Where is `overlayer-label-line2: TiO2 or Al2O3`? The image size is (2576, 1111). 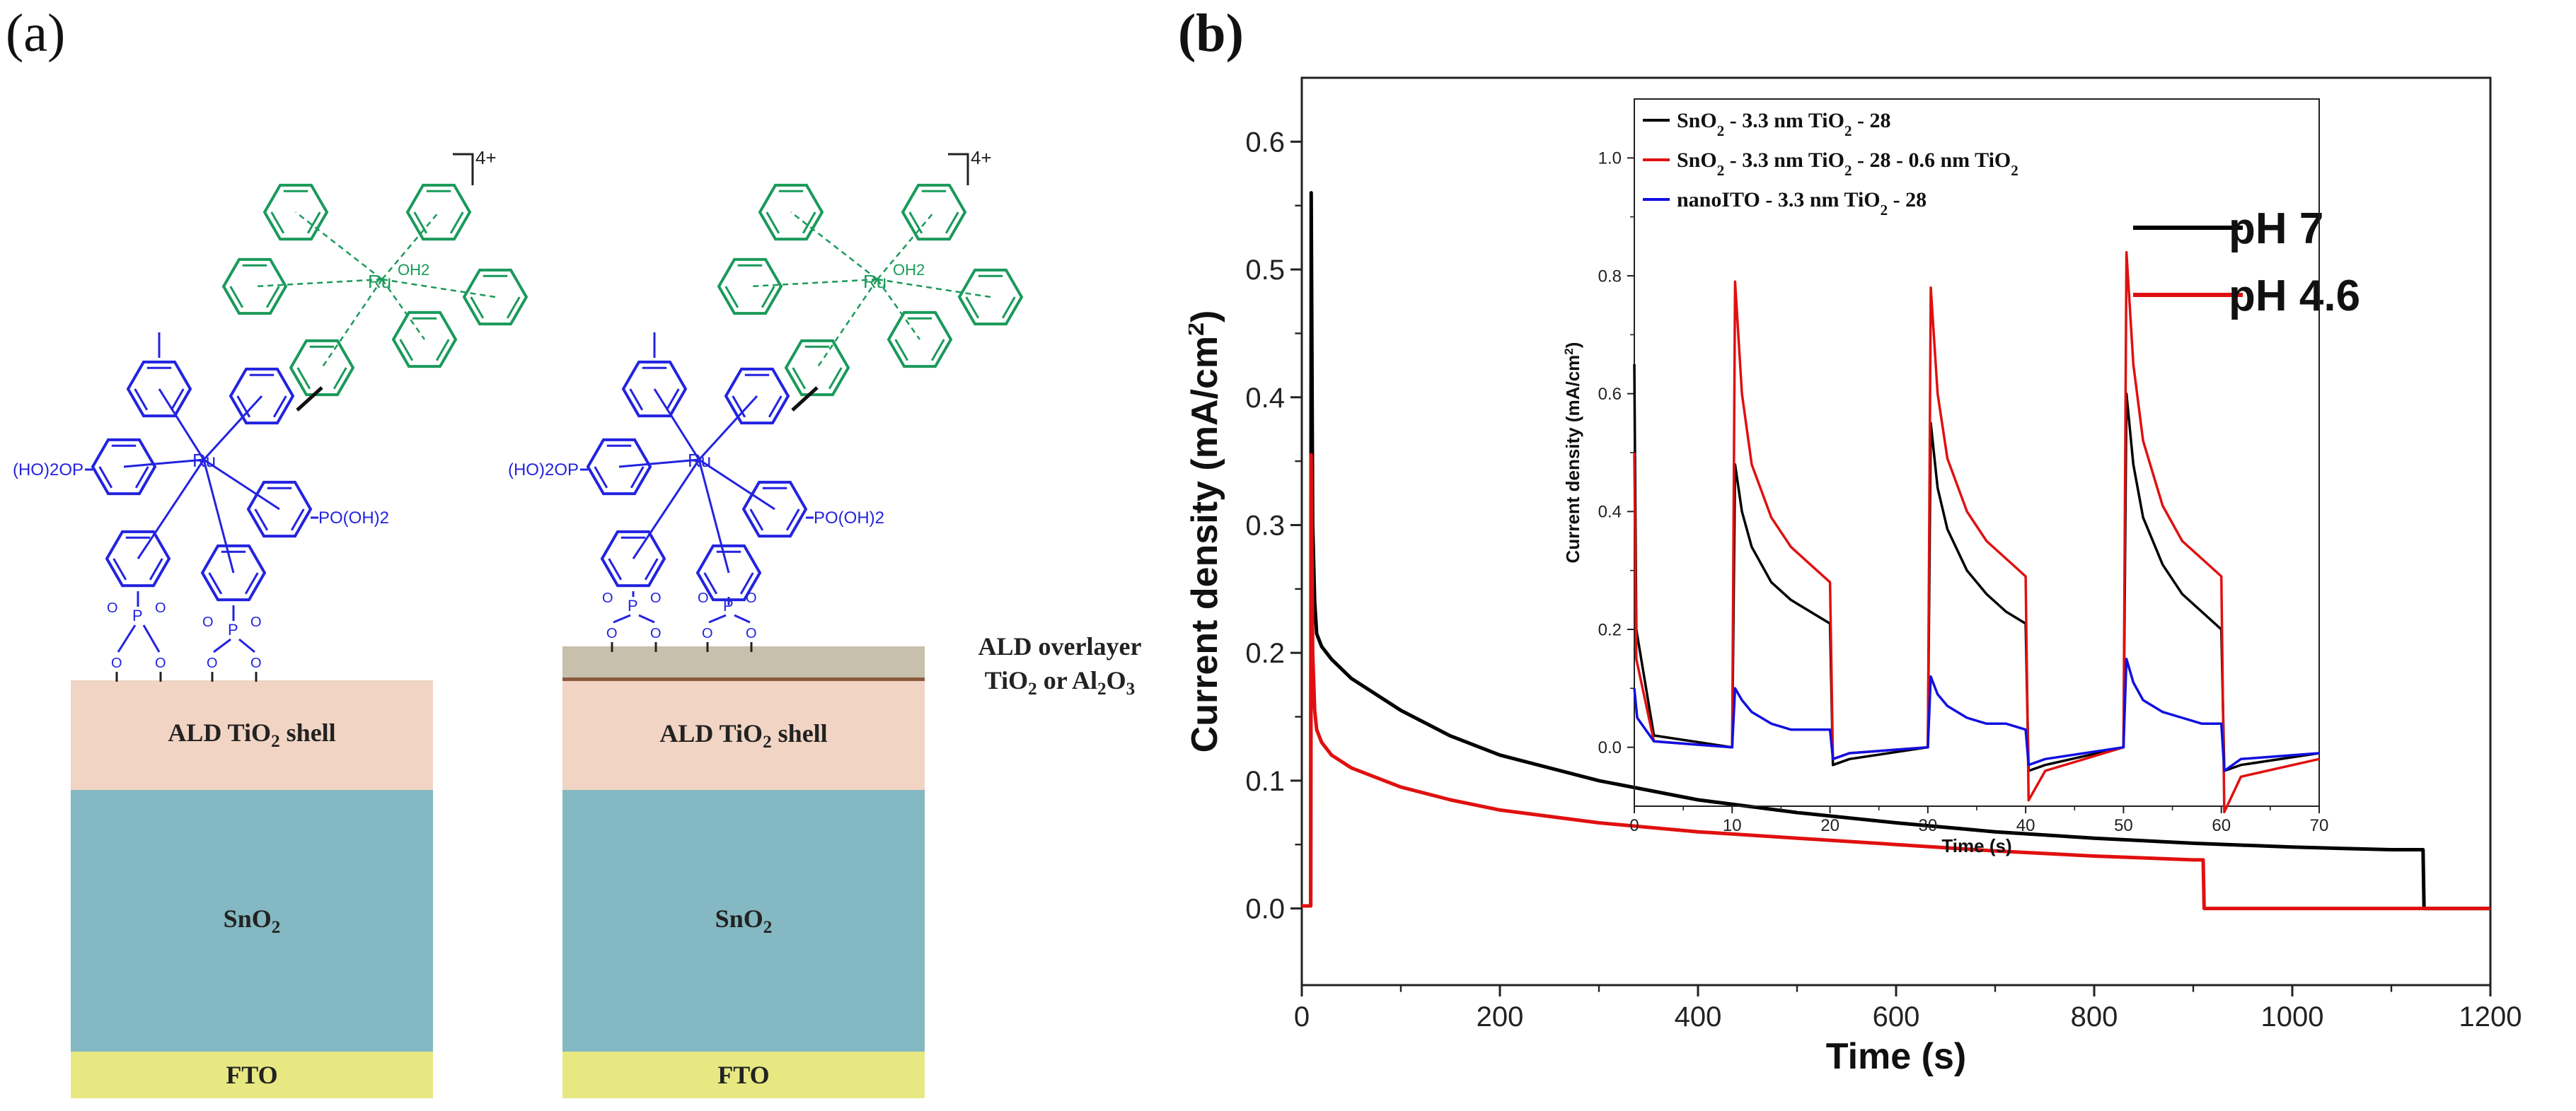 overlayer-label-line2: TiO2 or Al2O3 is located at coordinates (1060, 682).